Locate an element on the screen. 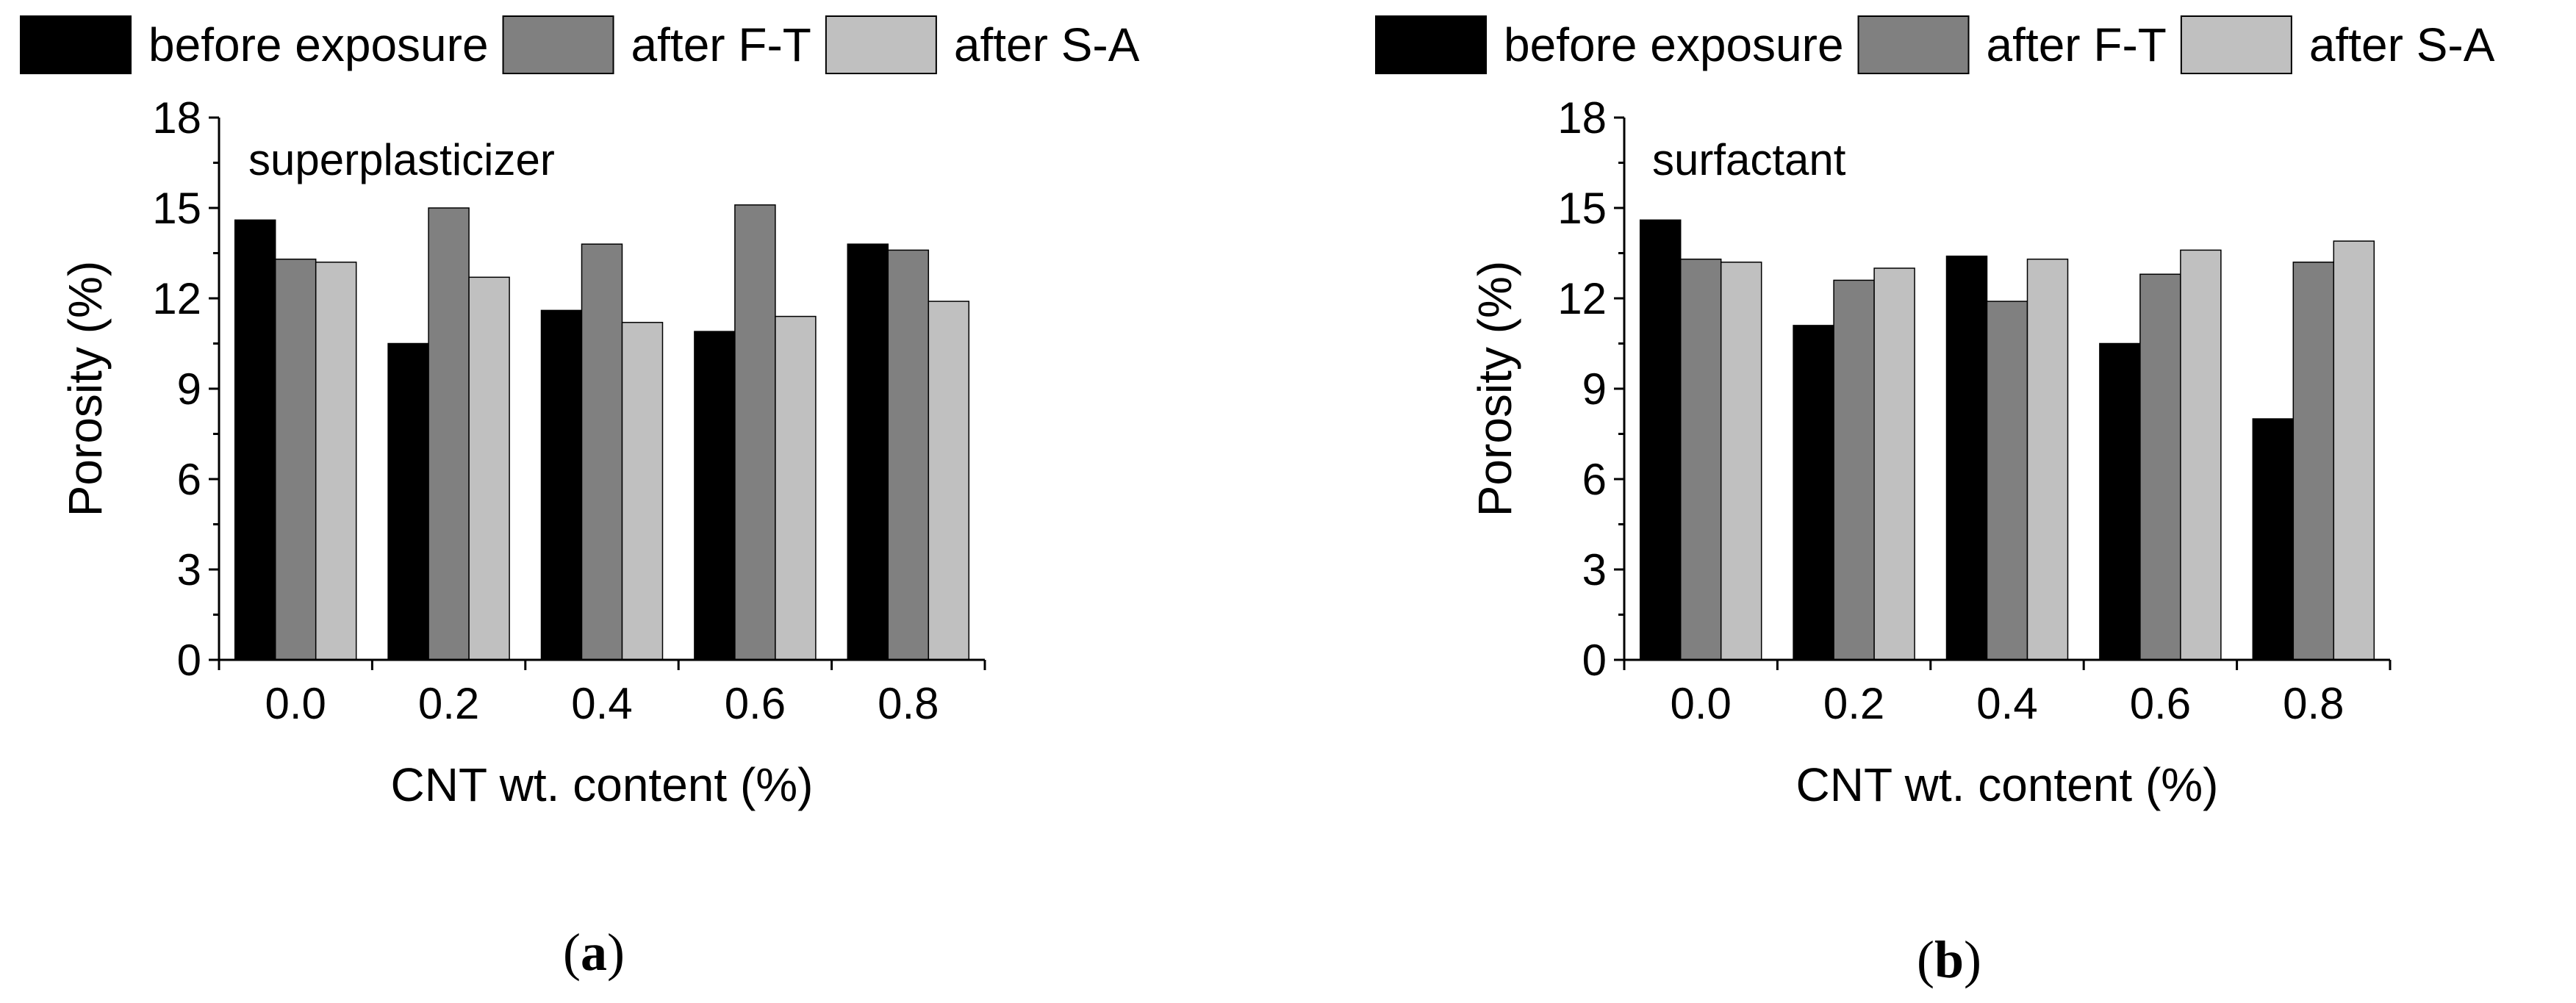 Image resolution: width=2576 pixels, height=1003 pixels. chart-annotation: superplasticizer is located at coordinates (401, 160).